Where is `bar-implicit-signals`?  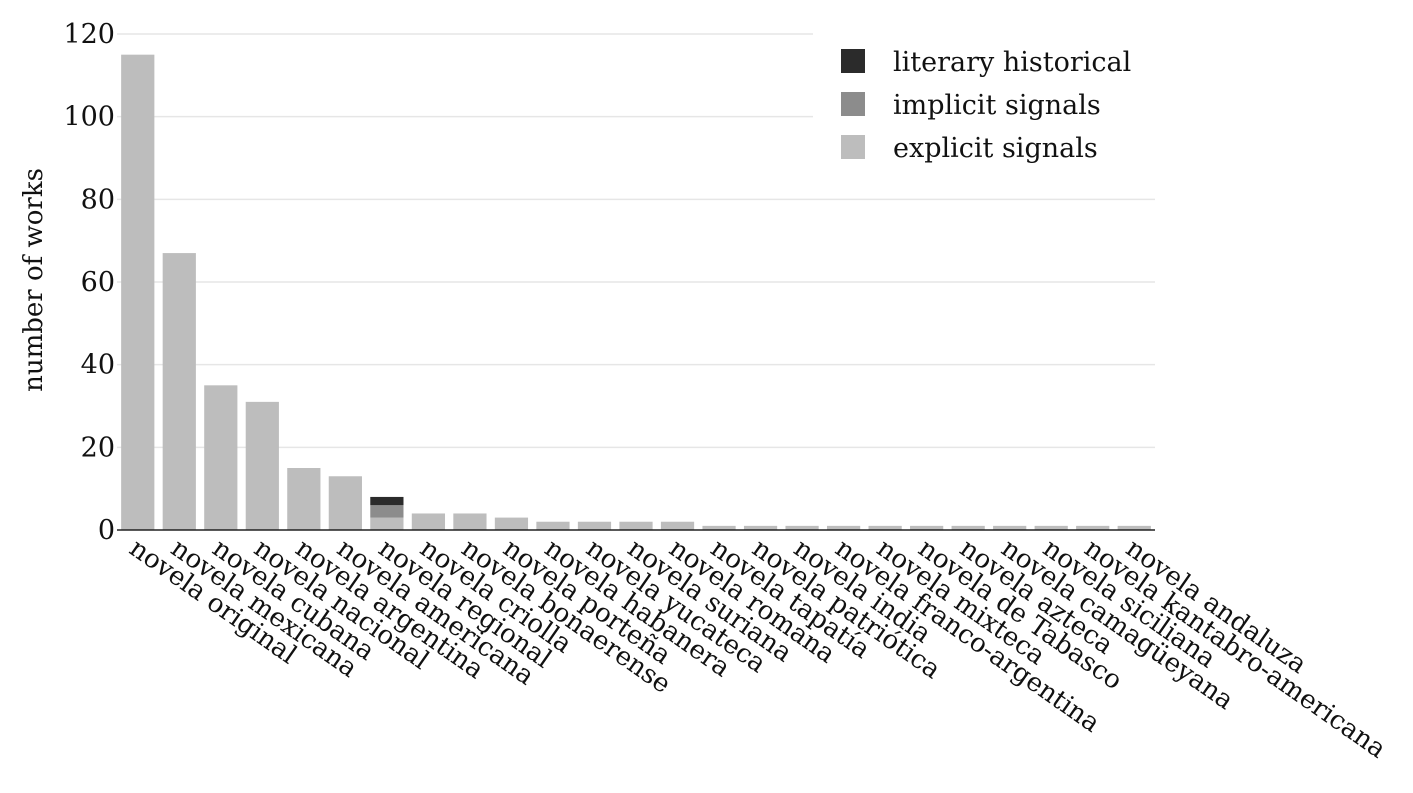
bar-implicit-signals is located at coordinates (387, 511).